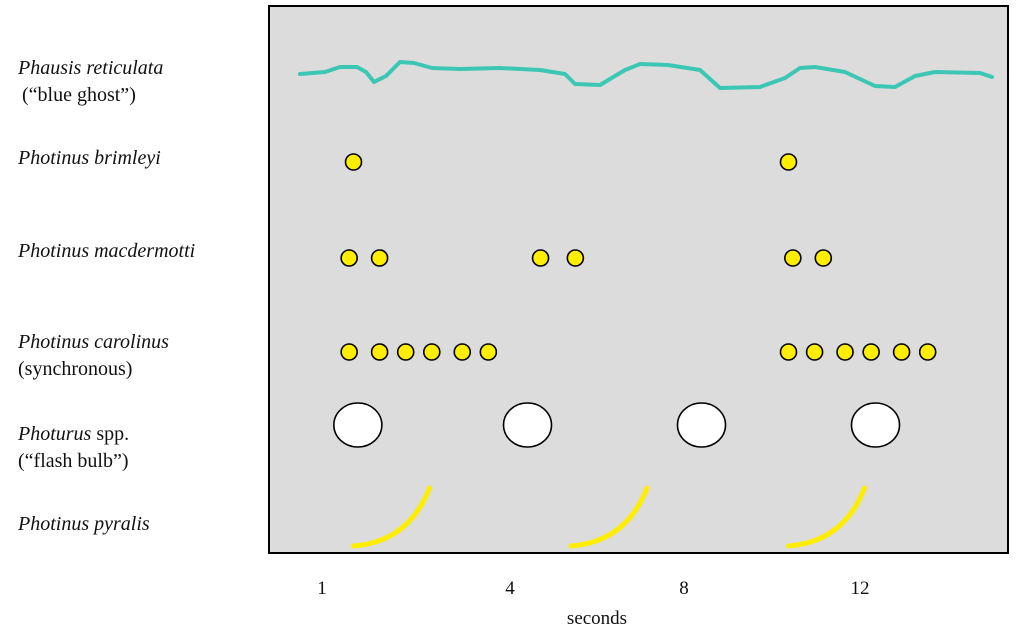 Image resolution: width=1024 pixels, height=636 pixels. What do you see at coordinates (73, 461) in the screenshot?
I see `species-note: (“flash bulb”)` at bounding box center [73, 461].